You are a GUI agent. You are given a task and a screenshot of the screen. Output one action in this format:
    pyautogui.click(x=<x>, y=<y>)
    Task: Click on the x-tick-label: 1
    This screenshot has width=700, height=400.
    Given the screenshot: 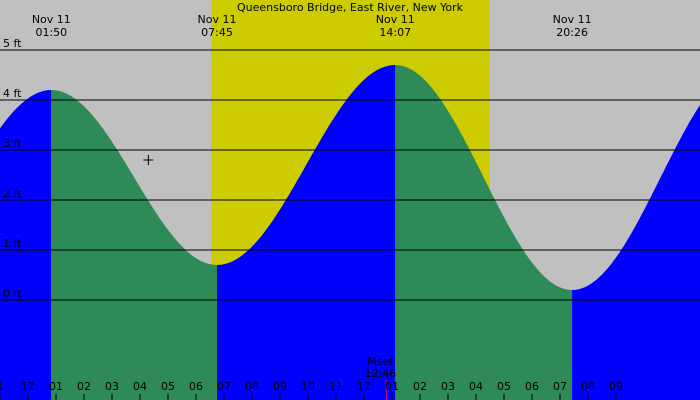 What is the action you would take?
    pyautogui.click(x=2, y=386)
    